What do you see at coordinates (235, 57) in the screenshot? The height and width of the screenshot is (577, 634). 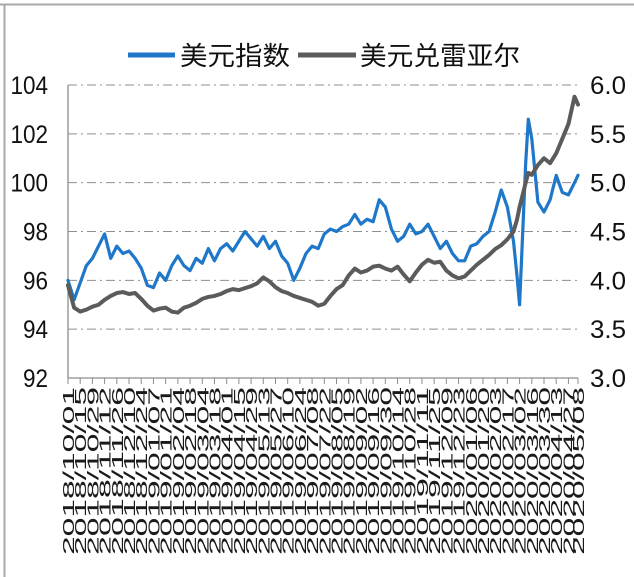 I see `legend-label-dollar-index: 美元指数` at bounding box center [235, 57].